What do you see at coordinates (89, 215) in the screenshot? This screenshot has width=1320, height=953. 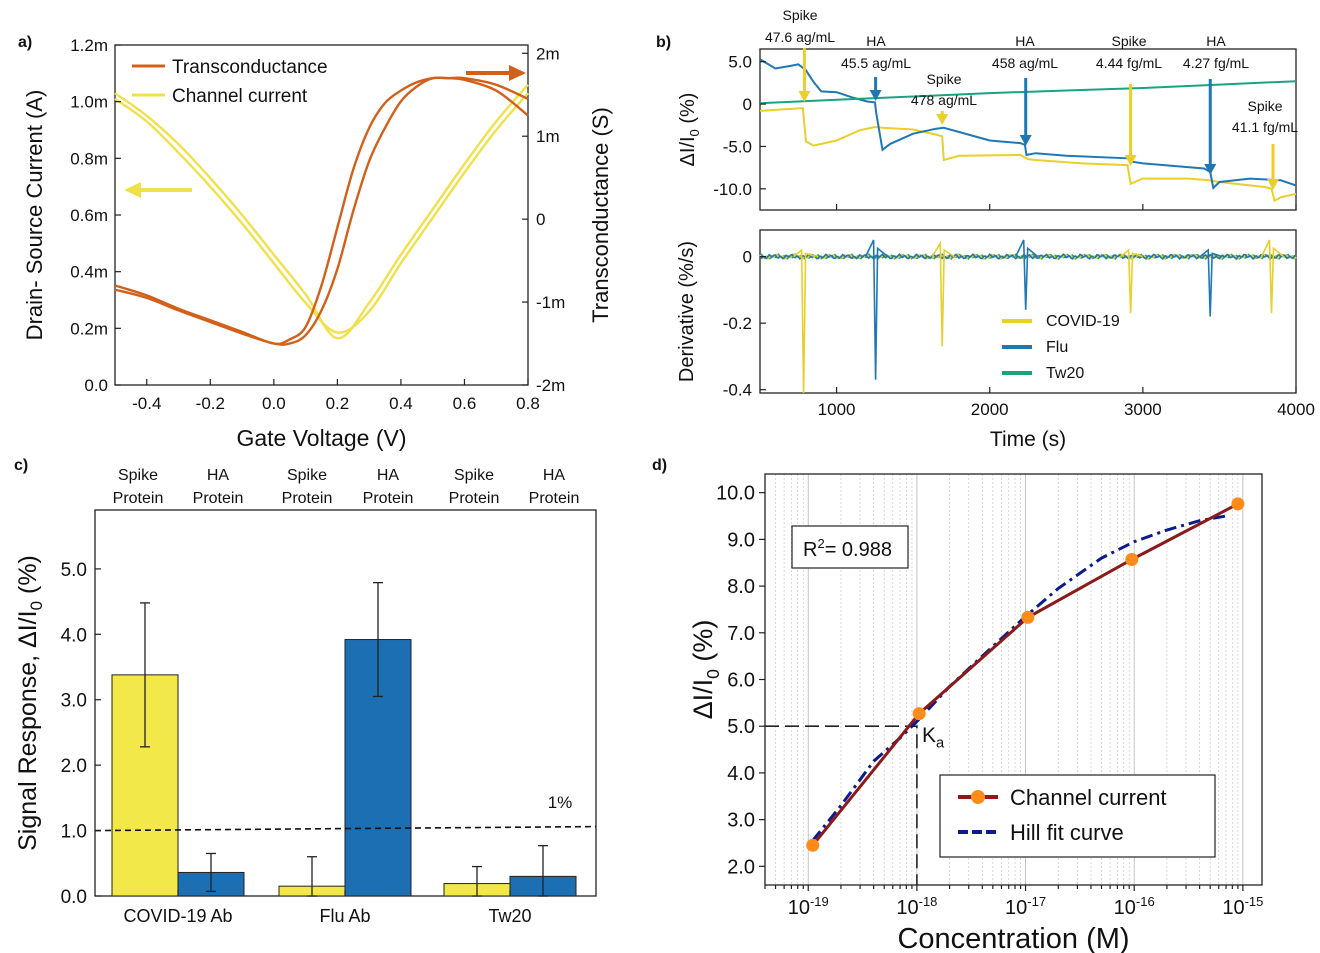 I see `y-tick-label: 0.6m` at bounding box center [89, 215].